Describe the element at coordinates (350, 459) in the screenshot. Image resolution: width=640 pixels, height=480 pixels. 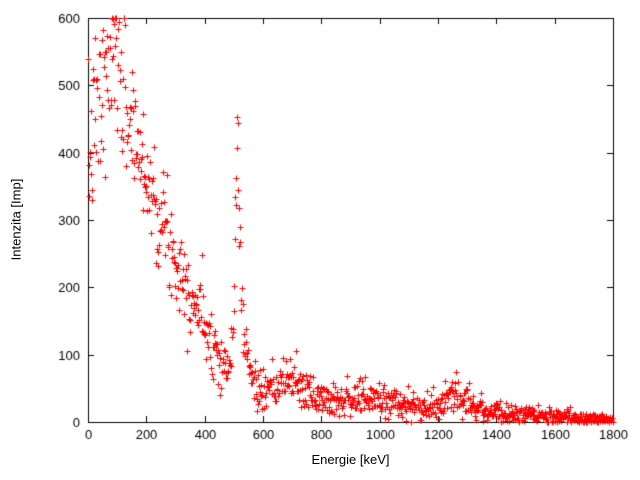
I see `x-axis-title: Energie [keV]` at that location.